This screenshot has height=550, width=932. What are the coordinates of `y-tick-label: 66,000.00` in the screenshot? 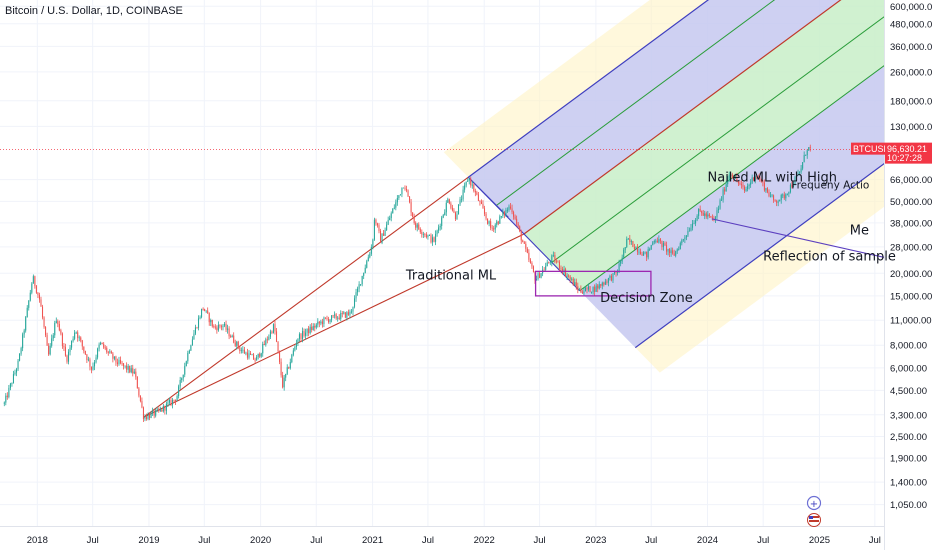 It's located at (911, 180).